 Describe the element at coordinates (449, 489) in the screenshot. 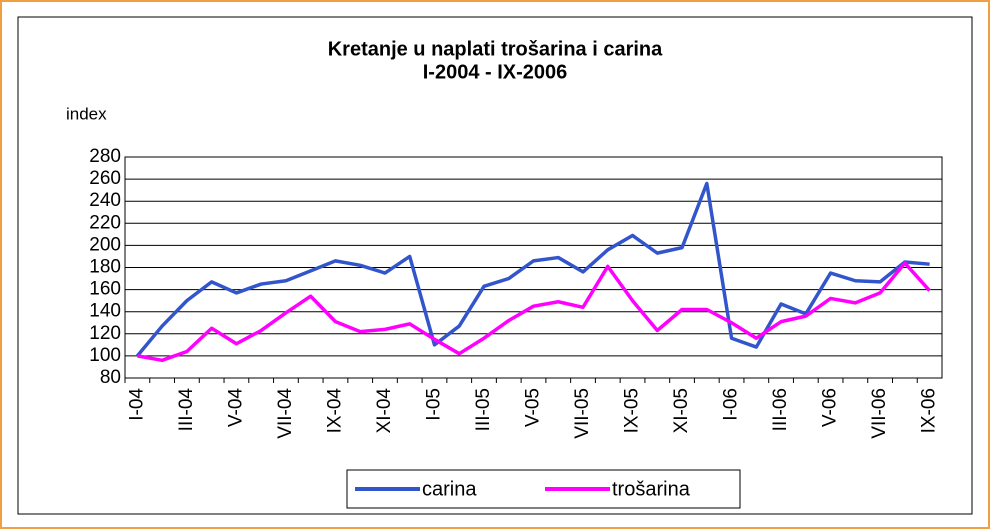

I see `legend-label: carina` at that location.